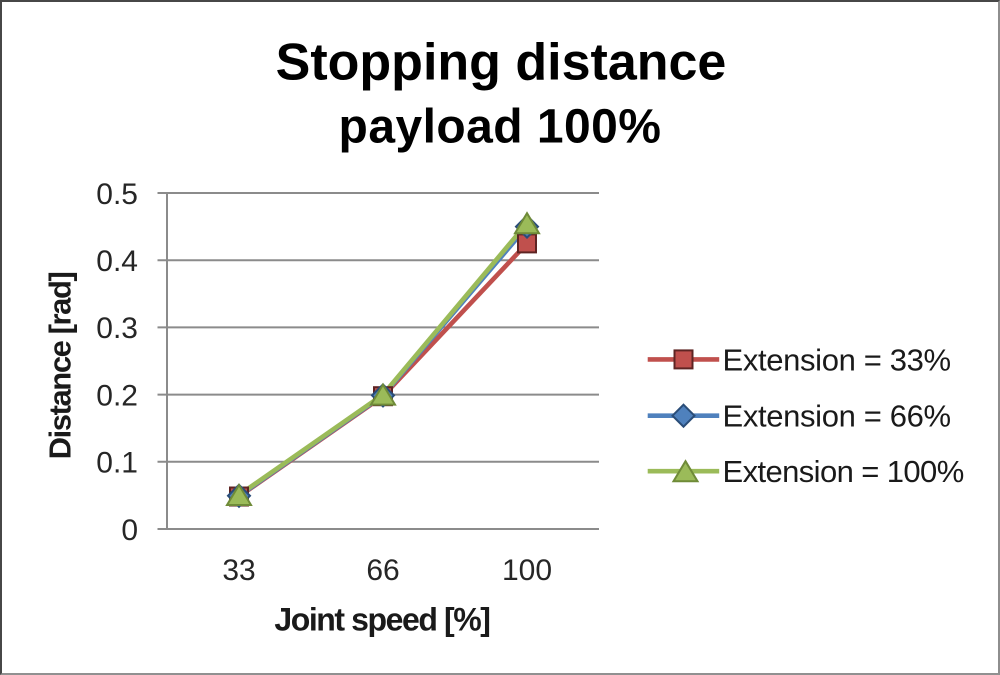 Image resolution: width=1000 pixels, height=675 pixels. Describe the element at coordinates (382, 570) in the screenshot. I see `svg-text: 66` at that location.